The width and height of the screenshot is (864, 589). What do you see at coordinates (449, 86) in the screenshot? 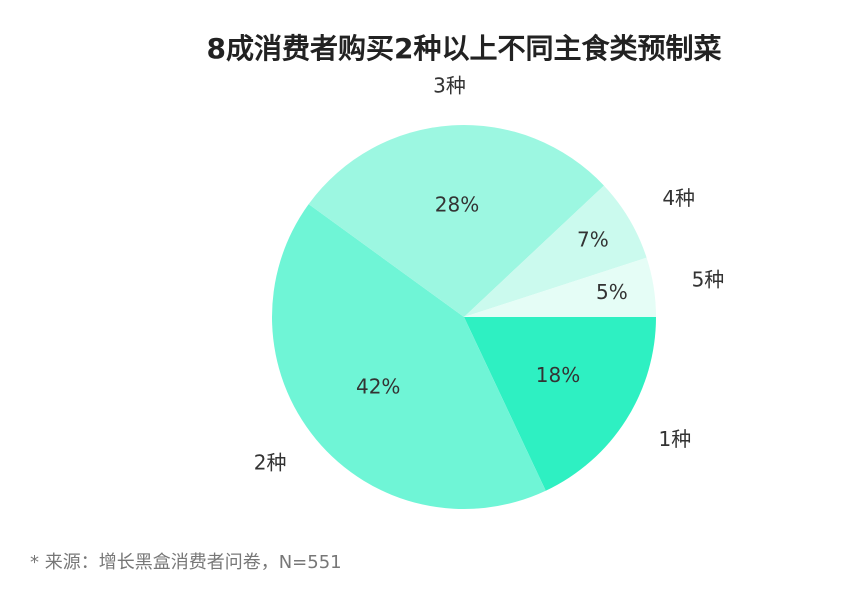
I see `category-label: 3种` at bounding box center [449, 86].